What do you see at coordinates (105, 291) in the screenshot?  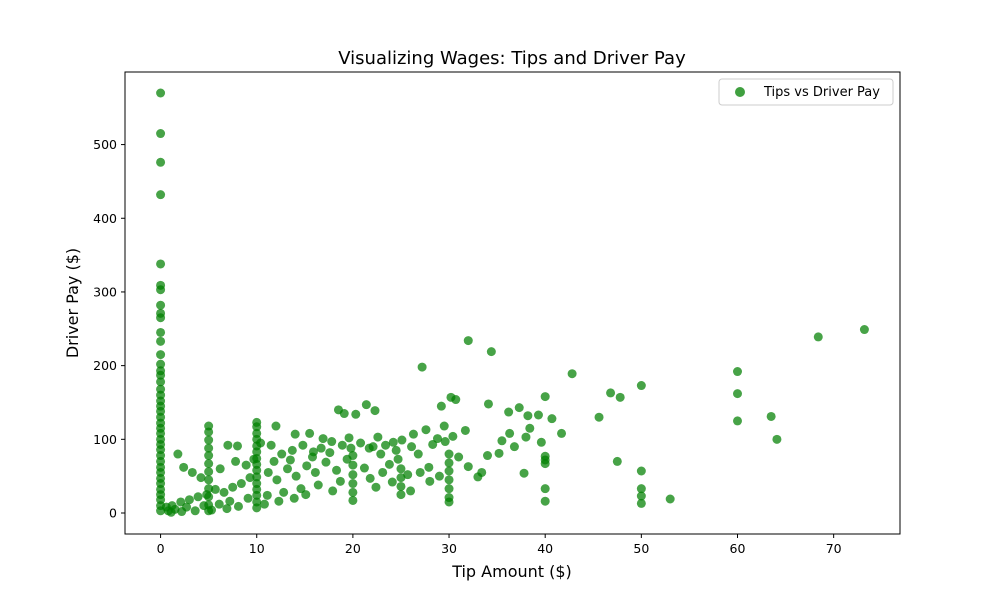 I see `y-tick-label: 300` at bounding box center [105, 291].